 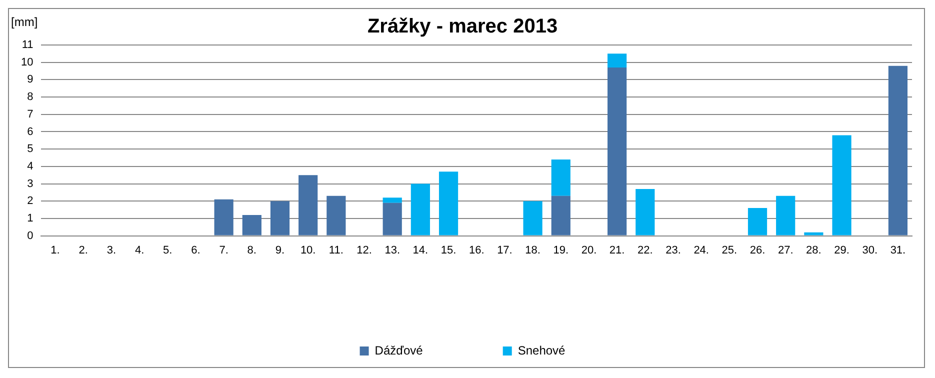 I want to click on y-tick-label: 11, so click(x=28, y=45).